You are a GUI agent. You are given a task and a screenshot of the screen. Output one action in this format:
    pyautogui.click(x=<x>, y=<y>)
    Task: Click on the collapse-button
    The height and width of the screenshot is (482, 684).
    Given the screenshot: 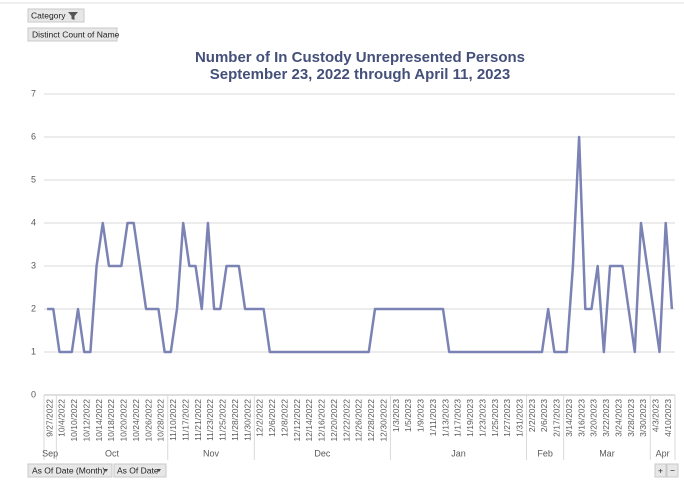 What is the action you would take?
    pyautogui.click(x=672, y=470)
    